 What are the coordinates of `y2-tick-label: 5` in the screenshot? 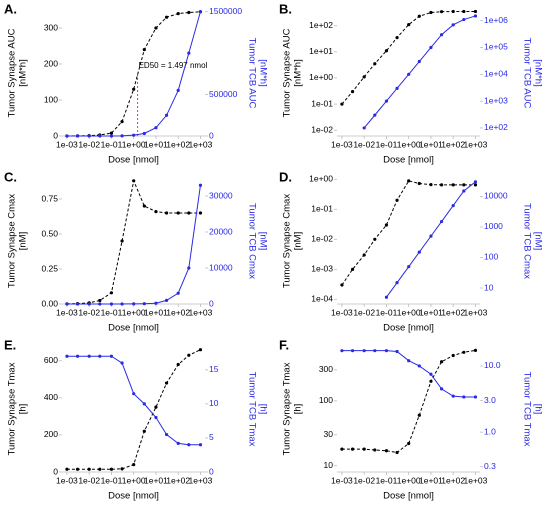 It's located at (211, 437).